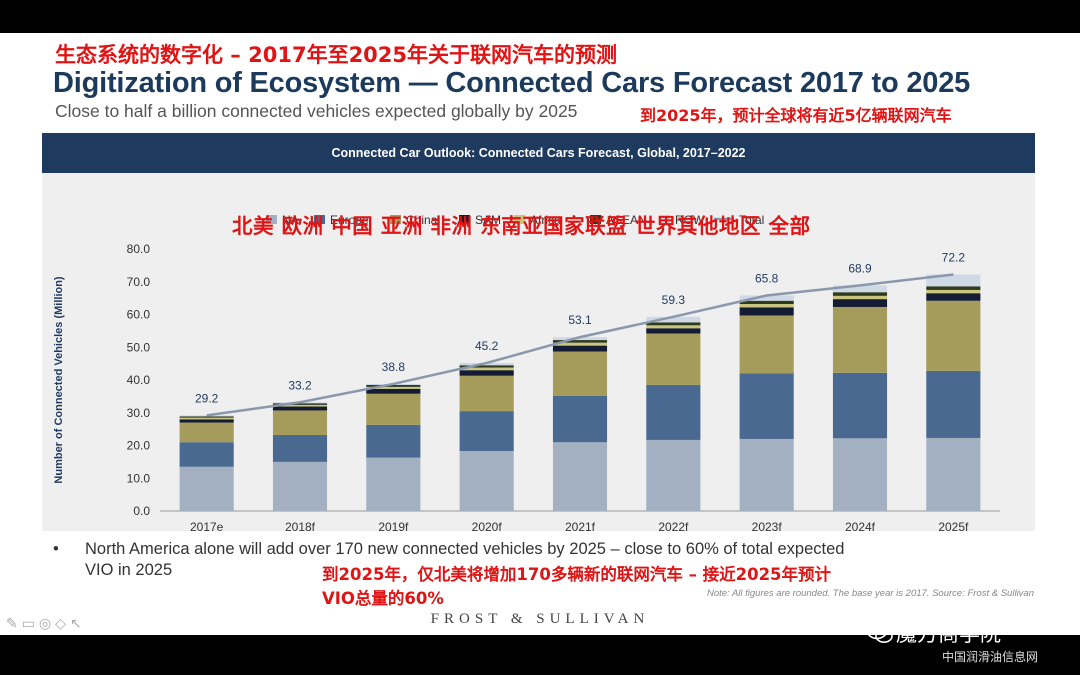 Image resolution: width=1080 pixels, height=675 pixels. What do you see at coordinates (141, 511) in the screenshot?
I see `y-tick-label: 0.0` at bounding box center [141, 511].